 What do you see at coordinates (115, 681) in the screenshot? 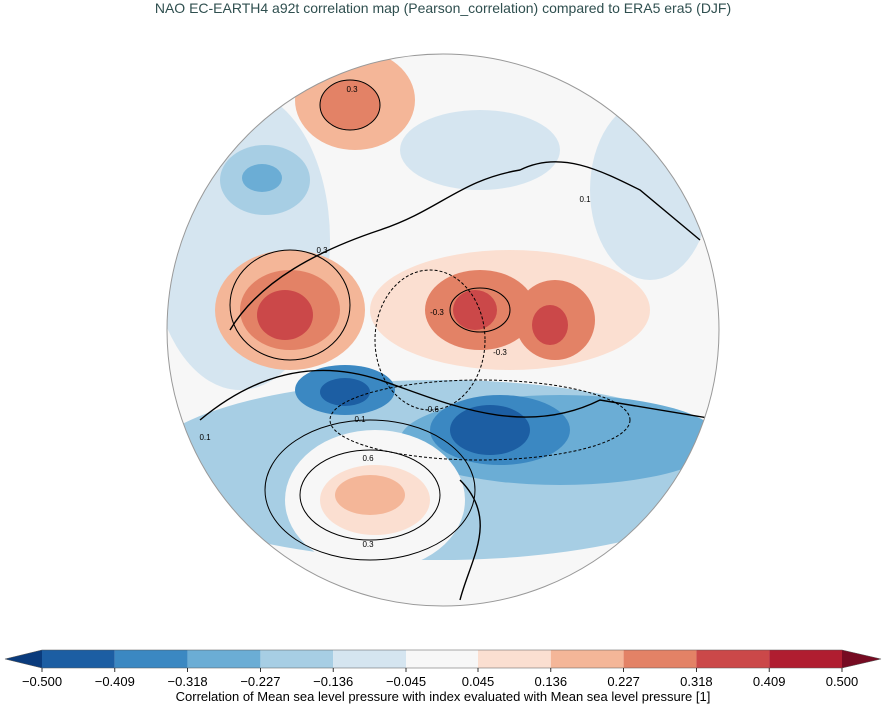
I see `colorbar-tick-label: −0.409` at bounding box center [115, 681].